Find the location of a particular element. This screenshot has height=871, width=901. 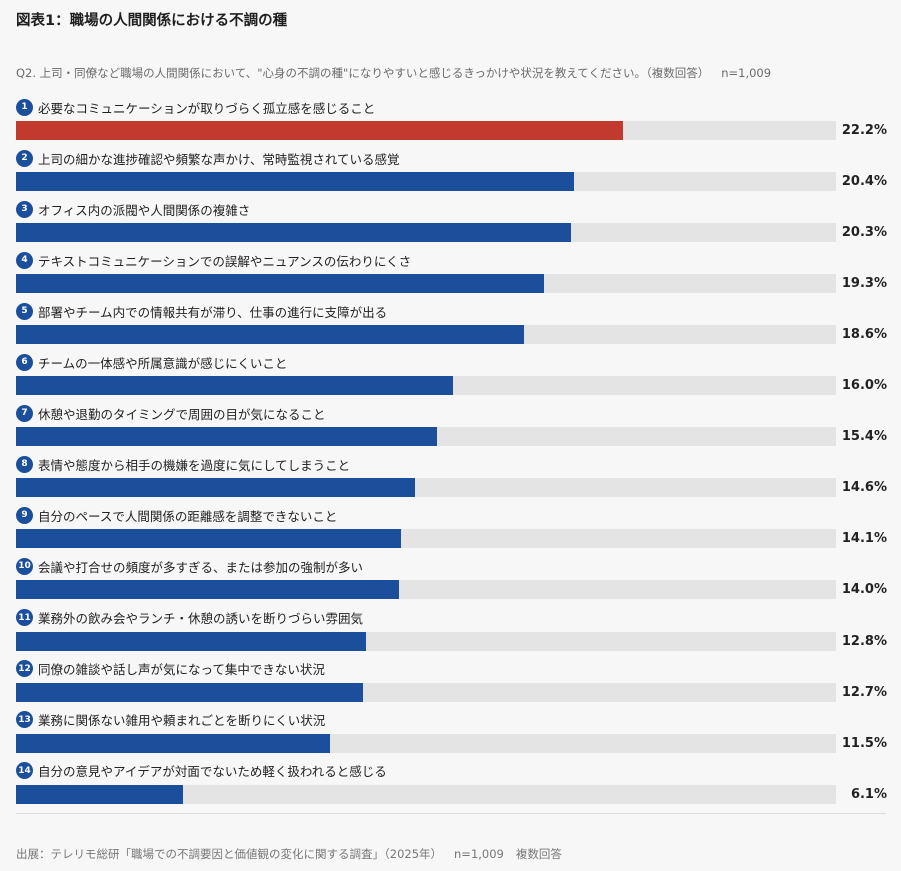

rank-badge: 3 is located at coordinates (24, 209).